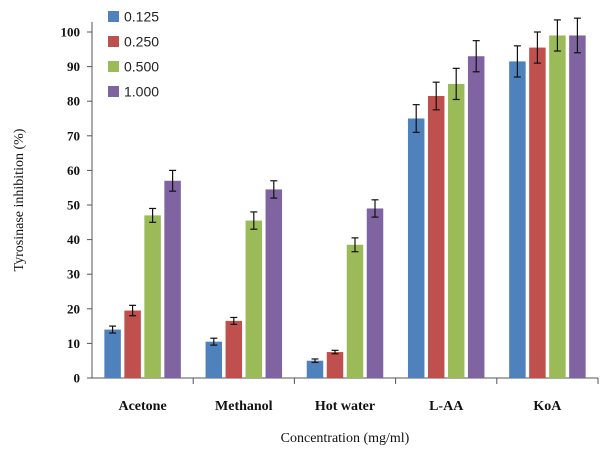 The width and height of the screenshot is (601, 452). What do you see at coordinates (142, 406) in the screenshot?
I see `x-category-label: Acetone` at bounding box center [142, 406].